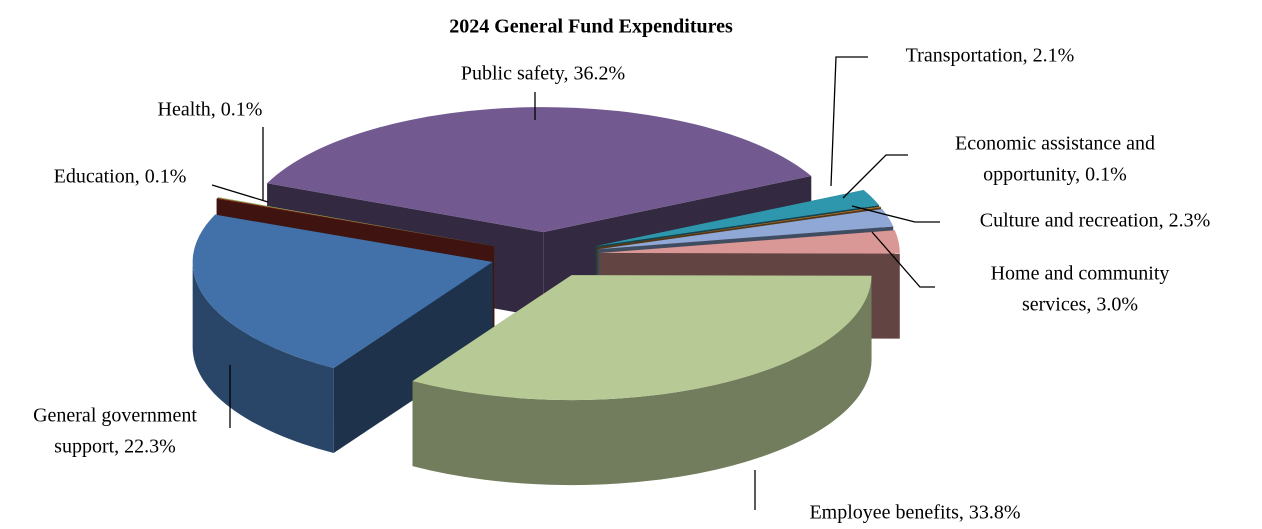 Image resolution: width=1262 pixels, height=529 pixels. I want to click on data-label: Transportation, 2.1%, so click(990, 56).